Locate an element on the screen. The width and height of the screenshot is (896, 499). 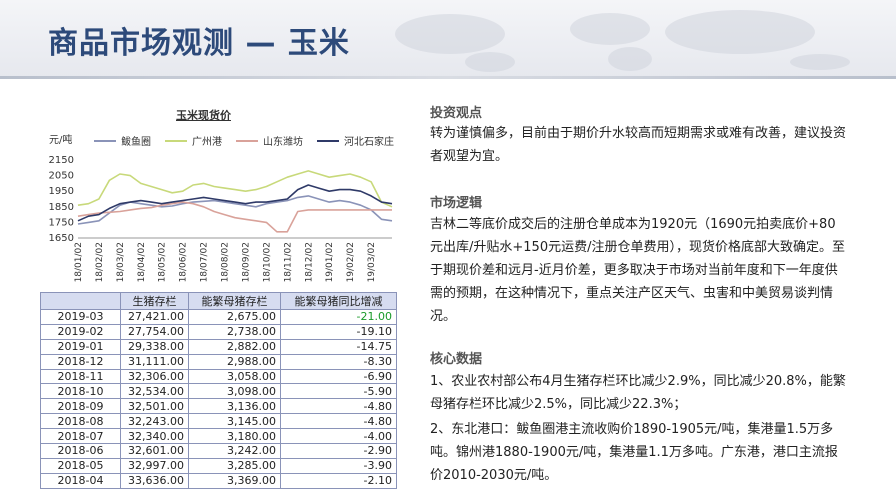
y-tick-label: 1950 is located at coordinates (61, 191).